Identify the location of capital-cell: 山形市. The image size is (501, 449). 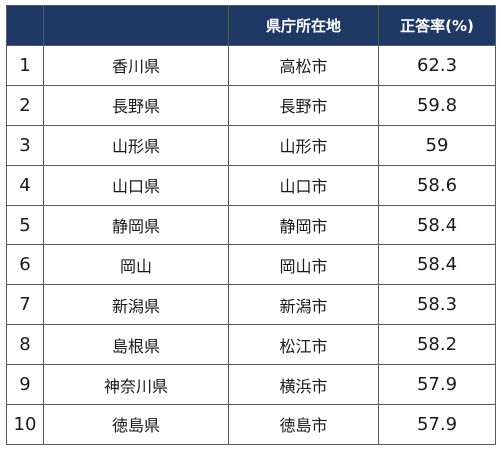
(303, 145).